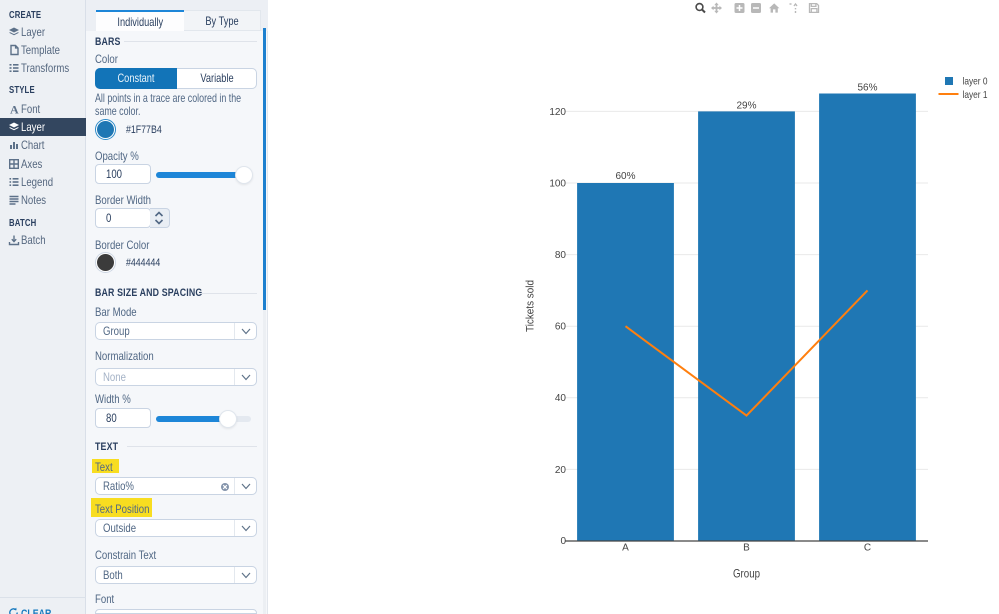 The height and width of the screenshot is (614, 999). Describe the element at coordinates (561, 327) in the screenshot. I see `svg-text: 60` at that location.